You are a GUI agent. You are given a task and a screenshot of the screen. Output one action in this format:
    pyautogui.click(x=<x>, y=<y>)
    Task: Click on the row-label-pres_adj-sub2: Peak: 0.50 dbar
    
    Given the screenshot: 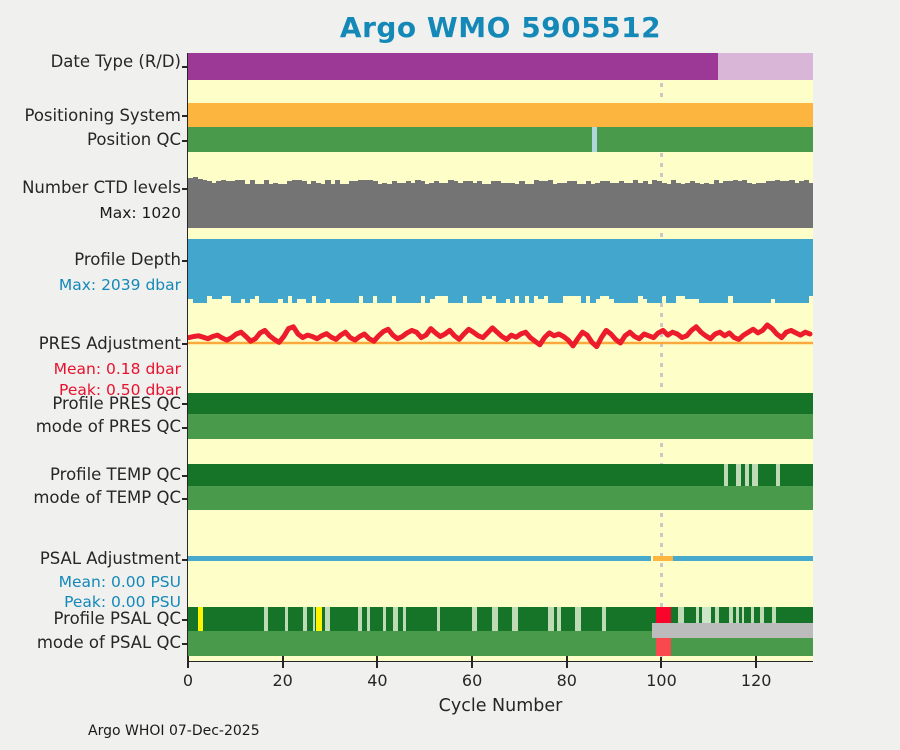 What is the action you would take?
    pyautogui.click(x=120, y=390)
    